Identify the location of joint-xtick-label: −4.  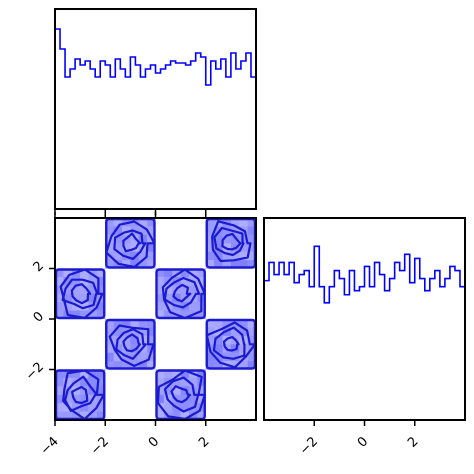
(50, 446).